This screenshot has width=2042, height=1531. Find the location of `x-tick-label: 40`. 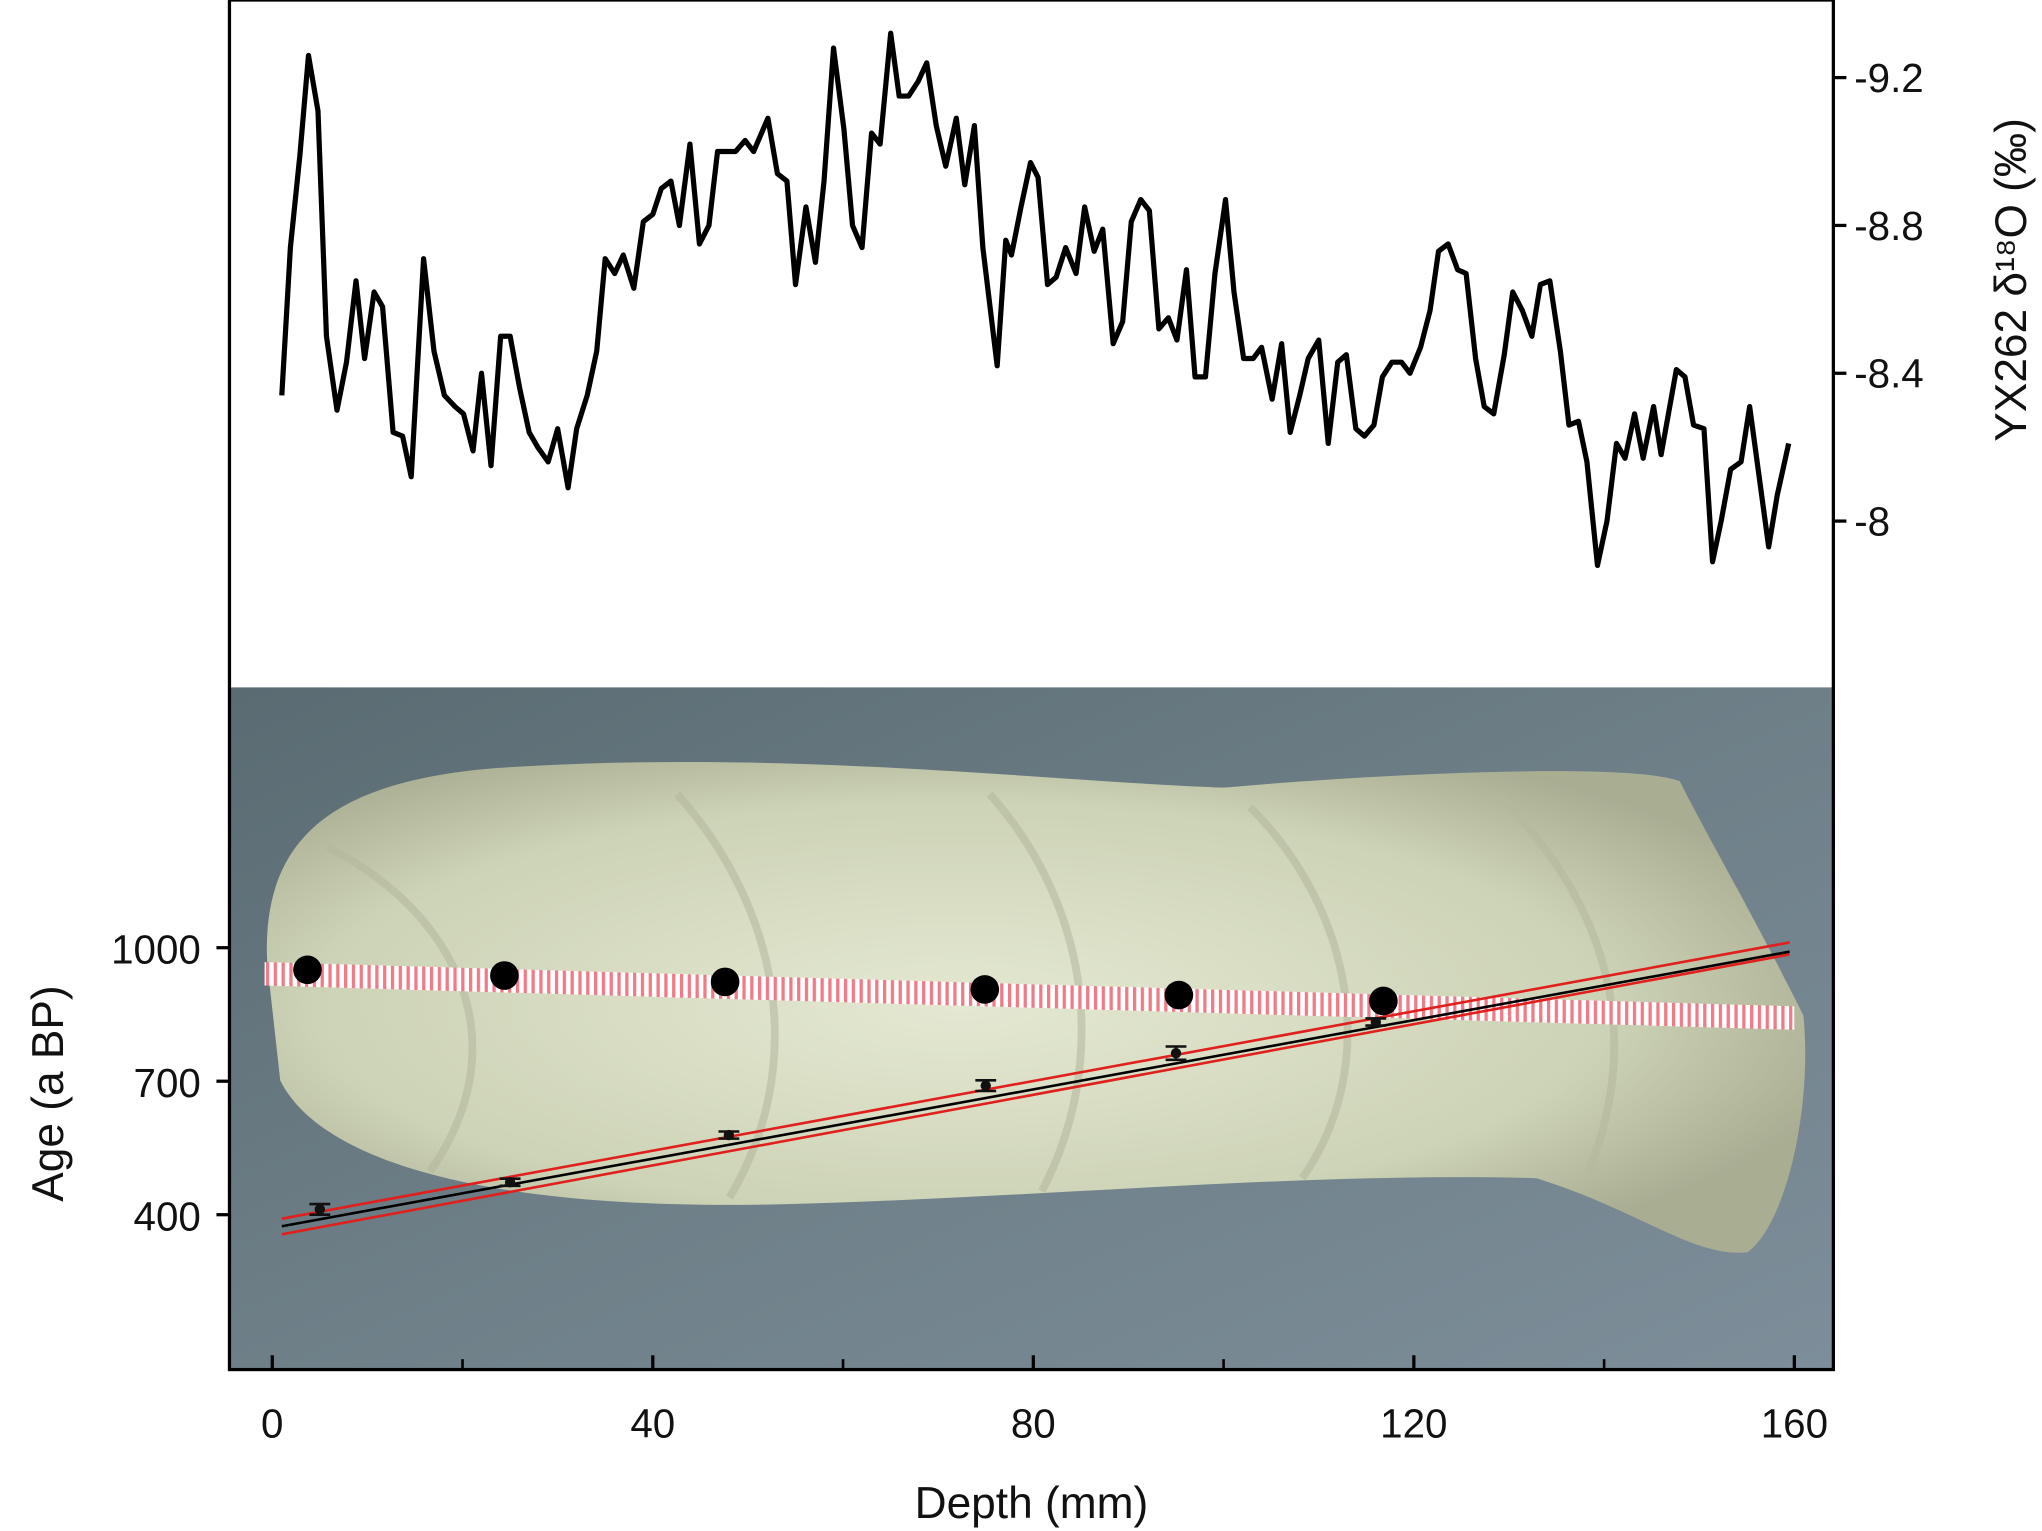

x-tick-label: 40 is located at coordinates (652, 1423).